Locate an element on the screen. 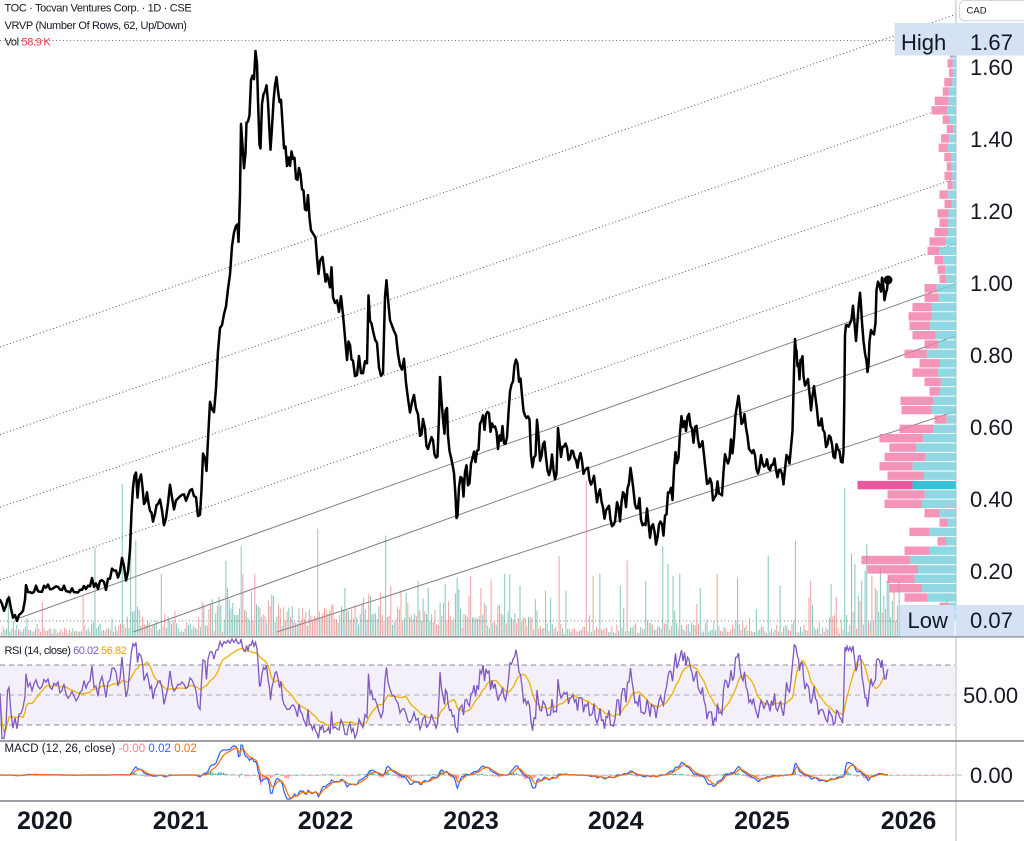 The height and width of the screenshot is (841, 1024). svg-text: 0.07 is located at coordinates (991, 620).